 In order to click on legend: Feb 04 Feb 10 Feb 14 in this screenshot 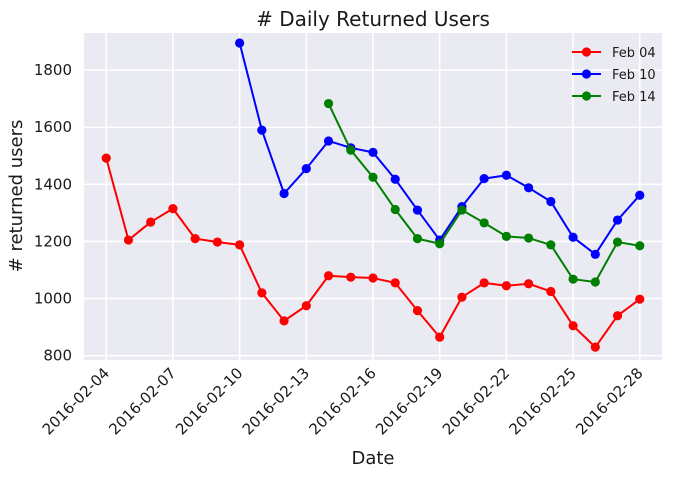, I will do `click(614, 75)`.